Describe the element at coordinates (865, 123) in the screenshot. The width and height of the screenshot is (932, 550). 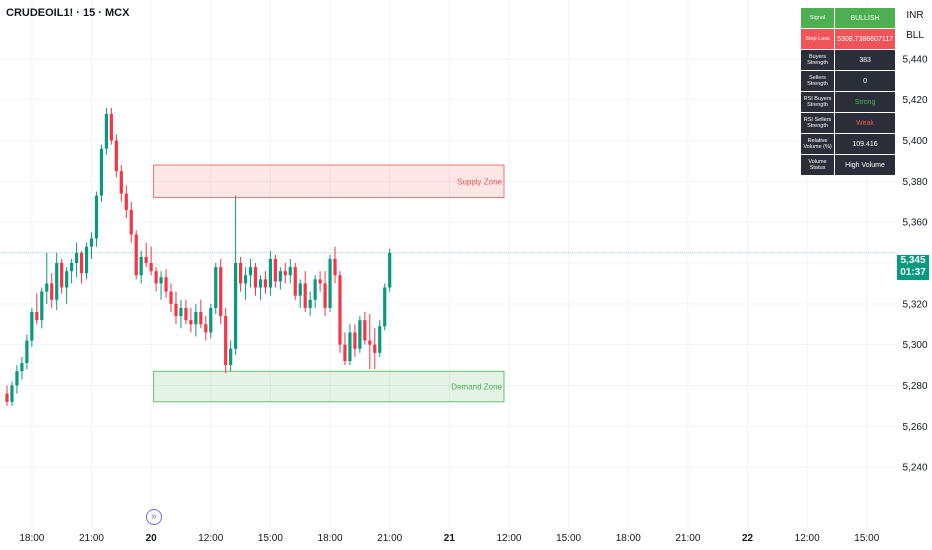
I see `signal-value: Weak` at that location.